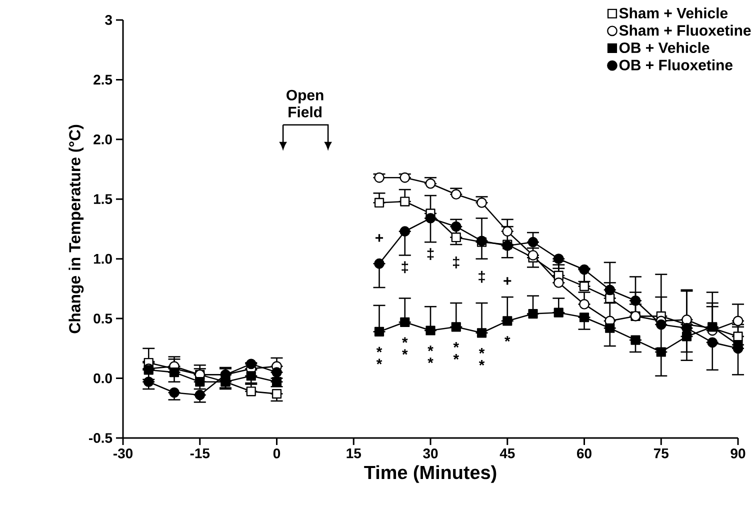  Describe the element at coordinates (354, 453) in the screenshot. I see `x-tick-label: 15` at that location.